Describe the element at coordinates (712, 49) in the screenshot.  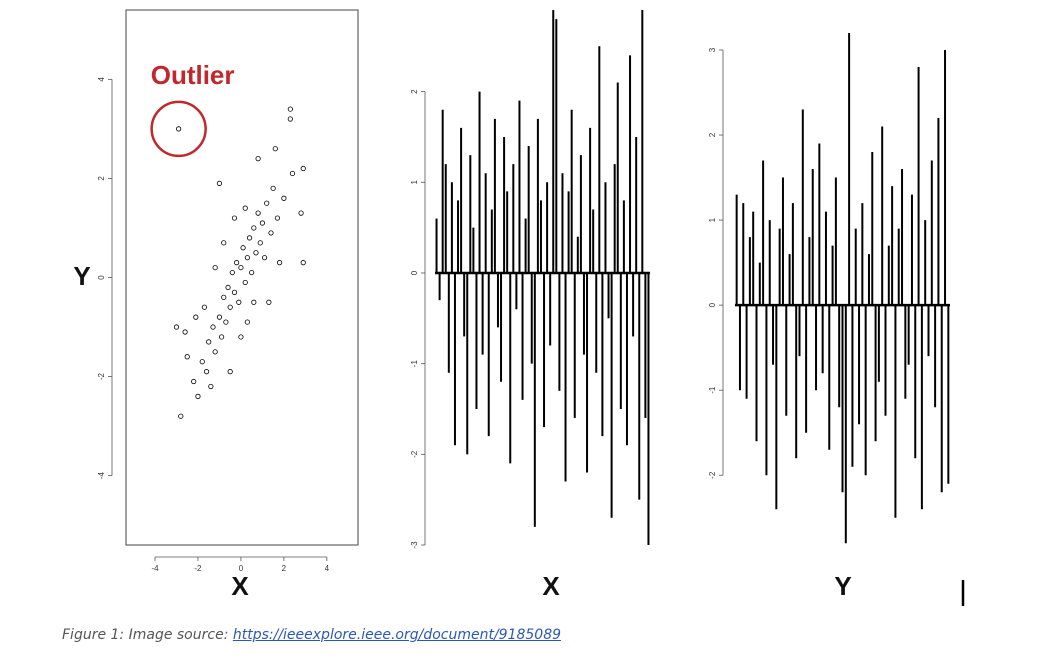
I see `y-tick-label: 3` at that location.